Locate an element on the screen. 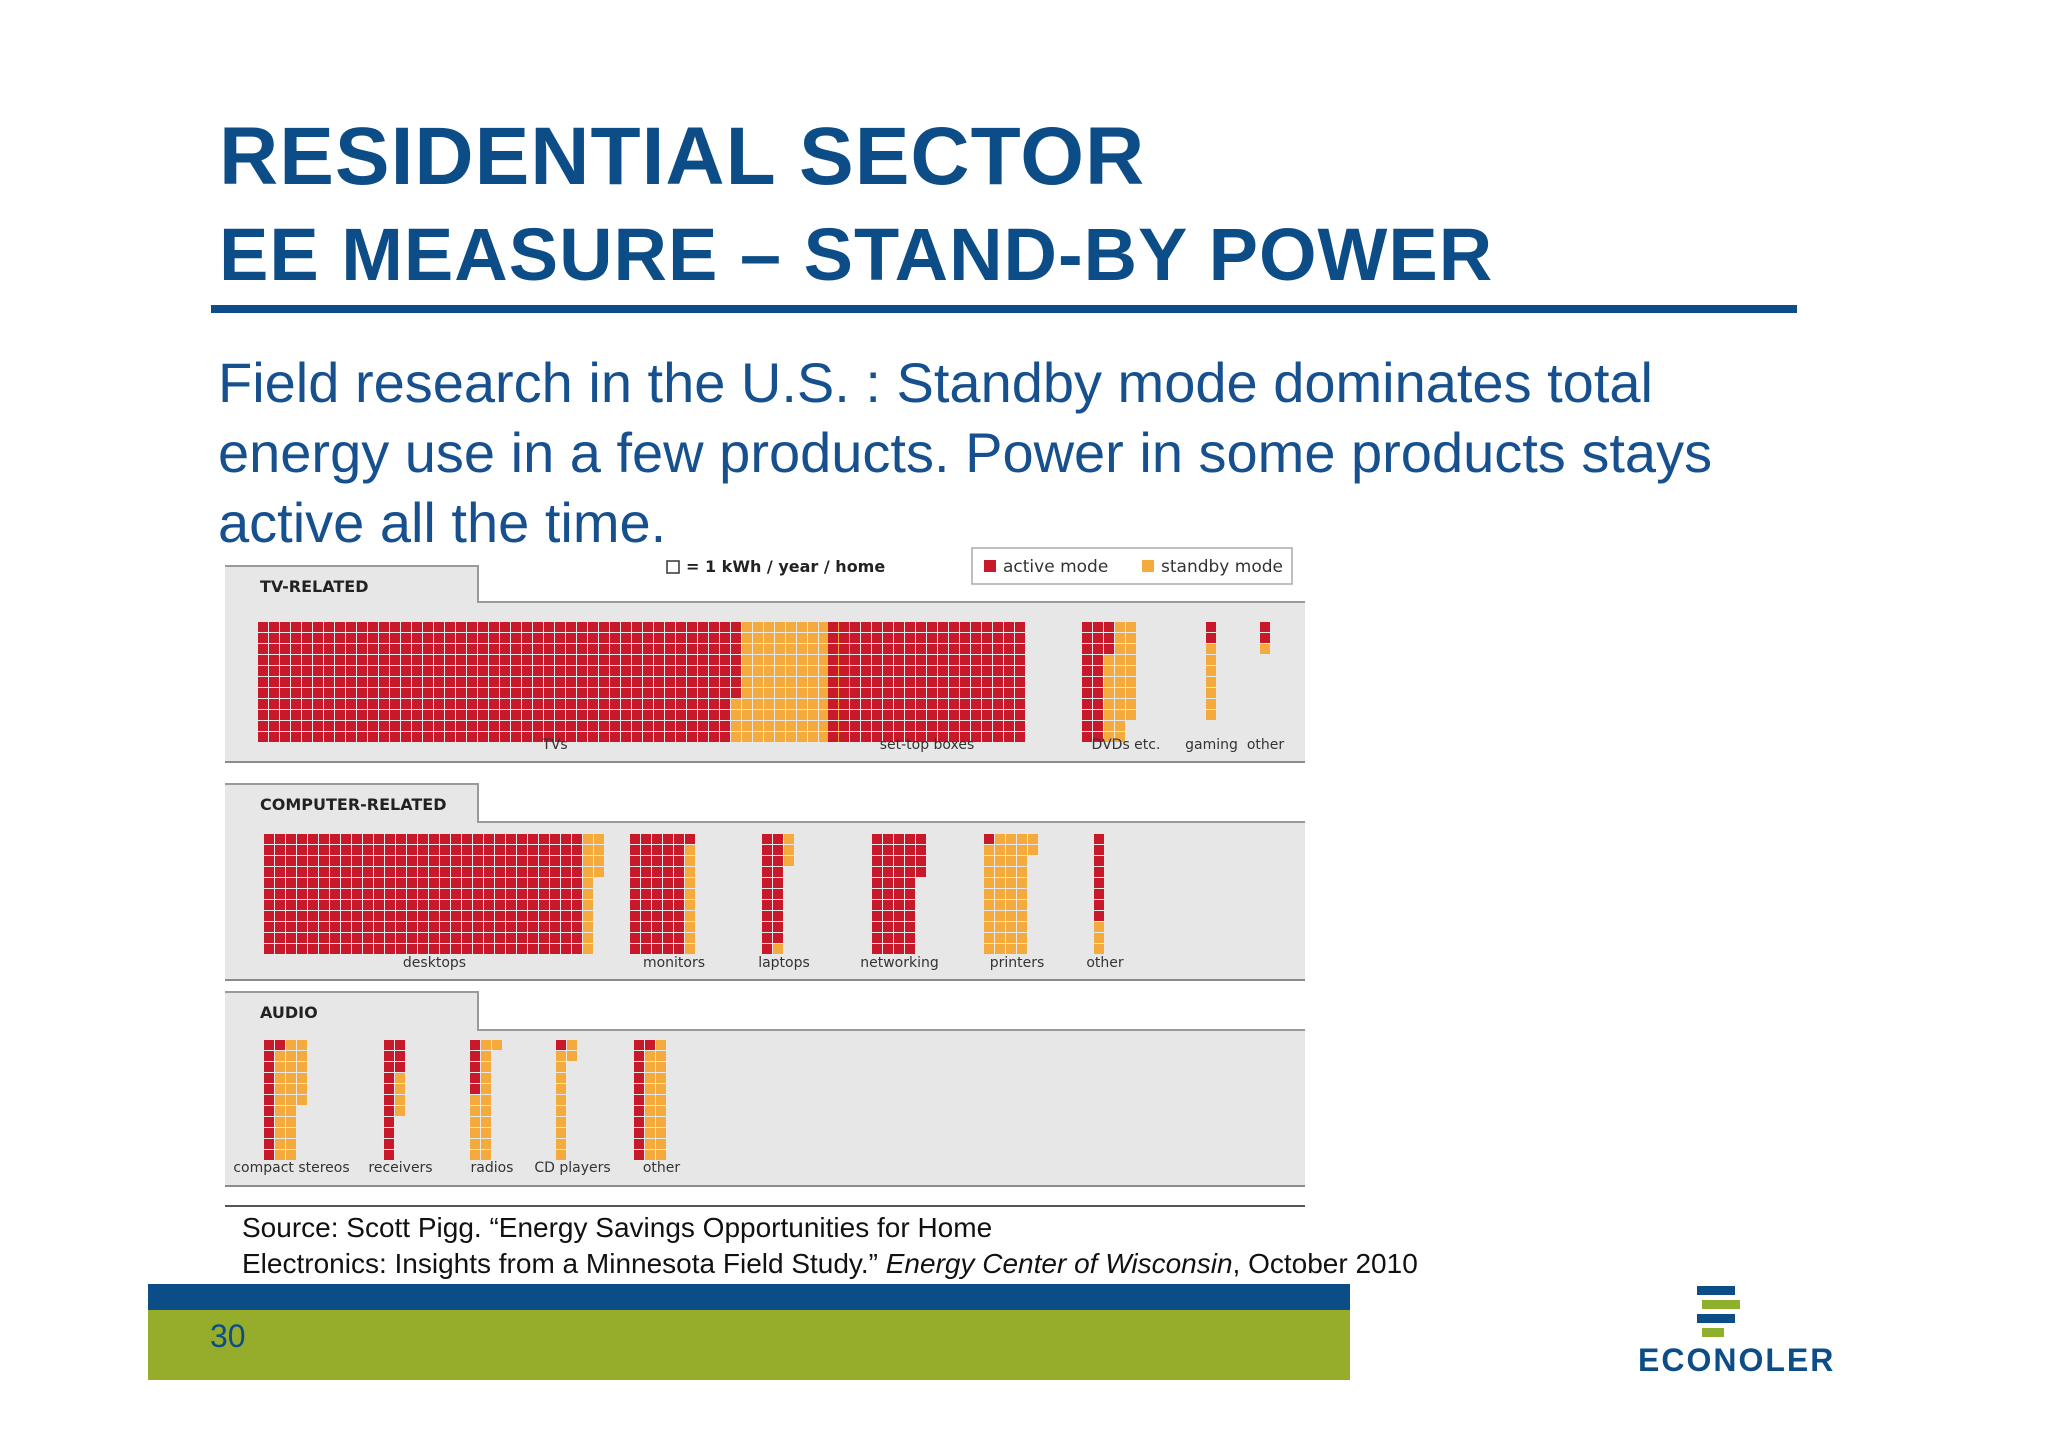  title-divider is located at coordinates (1004, 309).